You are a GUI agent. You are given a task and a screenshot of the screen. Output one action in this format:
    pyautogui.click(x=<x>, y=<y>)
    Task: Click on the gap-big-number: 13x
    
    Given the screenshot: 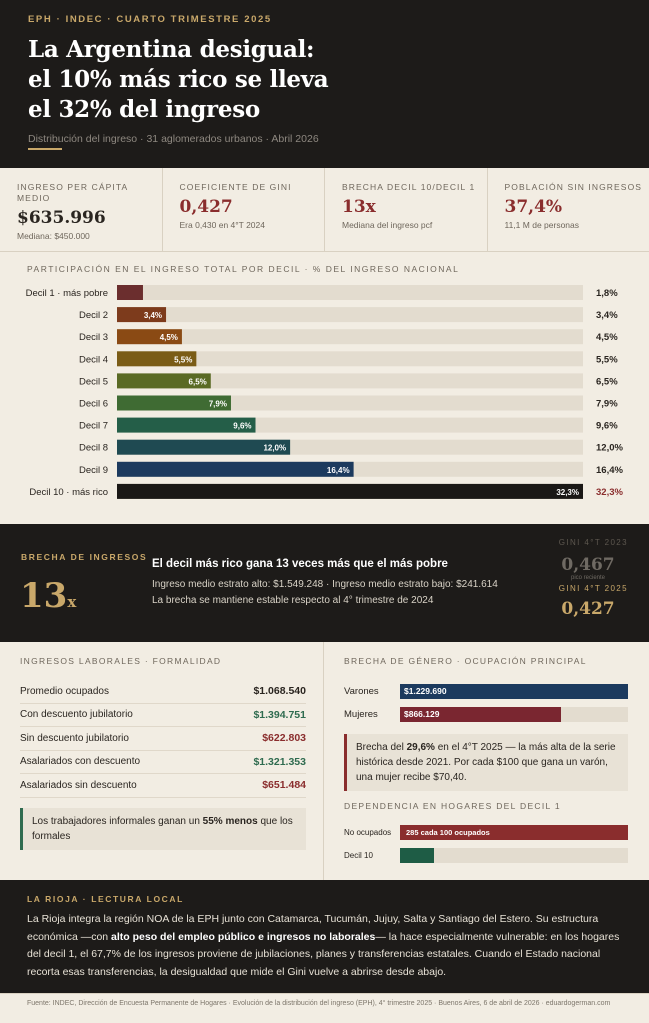 What is the action you would take?
    pyautogui.click(x=48, y=596)
    